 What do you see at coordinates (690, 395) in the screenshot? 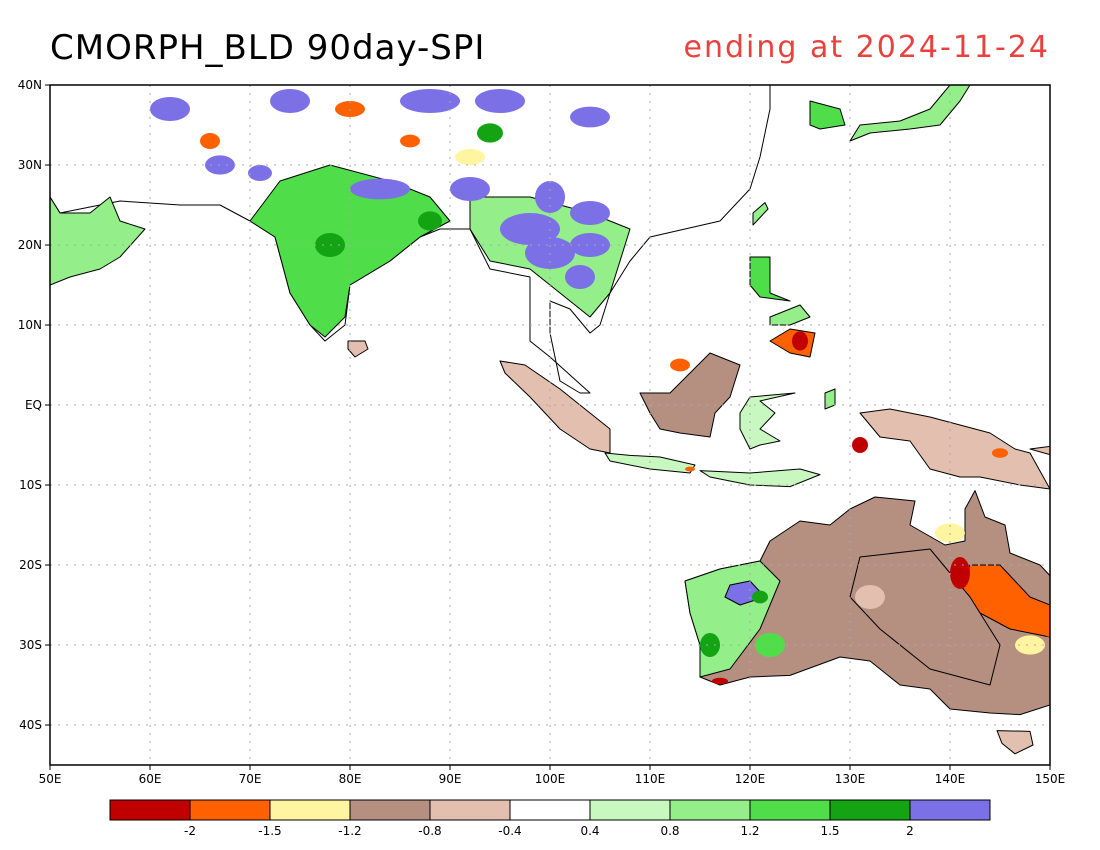
I see `borneo-shape` at bounding box center [690, 395].